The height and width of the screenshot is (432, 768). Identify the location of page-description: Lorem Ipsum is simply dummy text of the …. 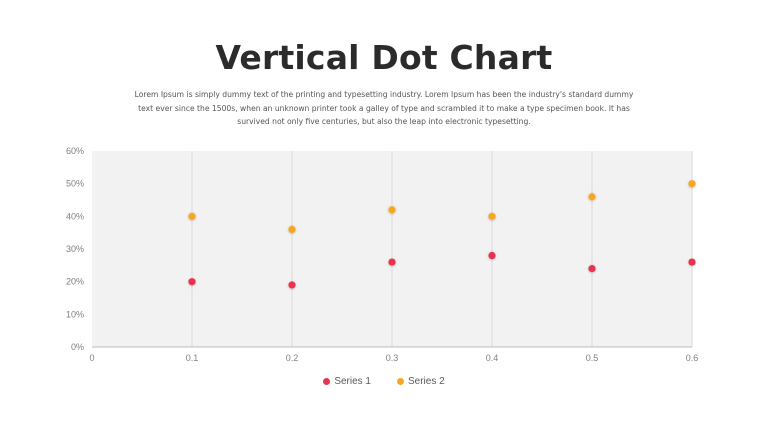
(384, 108).